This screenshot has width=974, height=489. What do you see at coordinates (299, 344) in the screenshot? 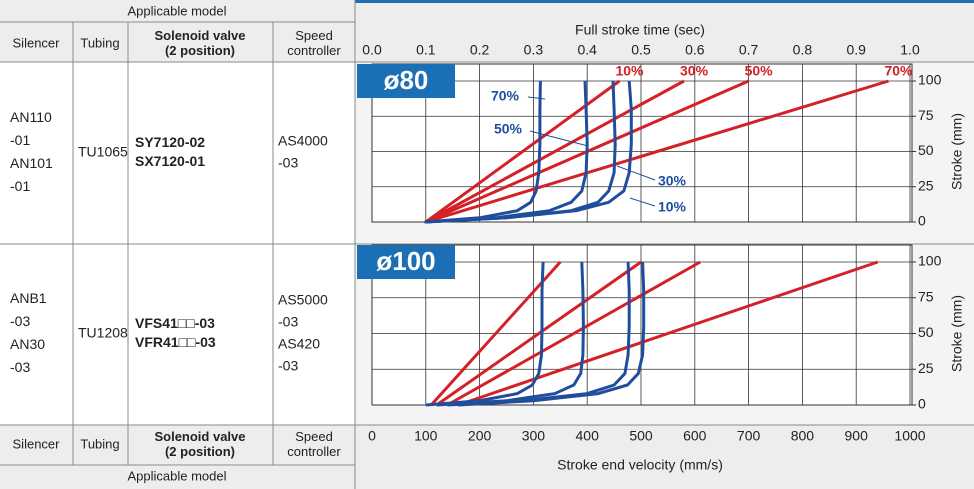
I see `table-cell: AS420` at bounding box center [299, 344].